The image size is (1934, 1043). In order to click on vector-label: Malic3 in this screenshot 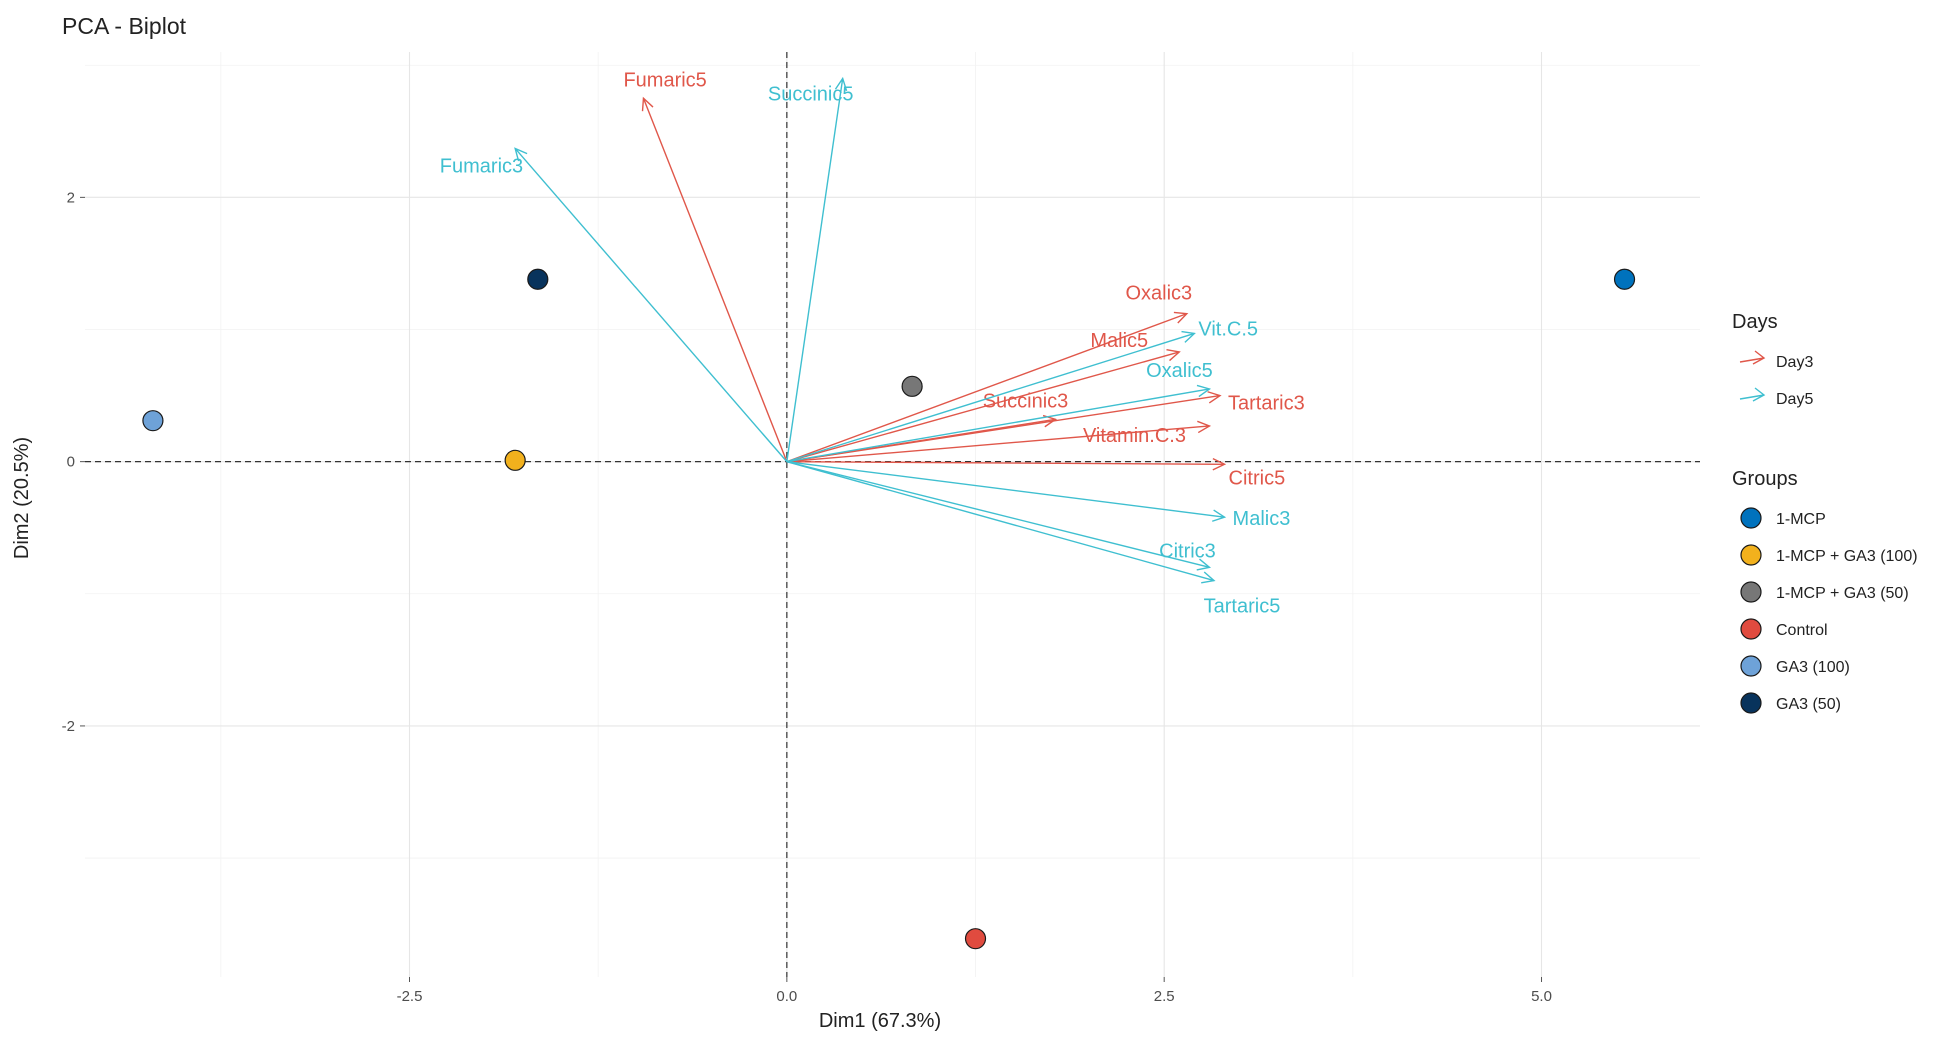, I will do `click(1262, 519)`.